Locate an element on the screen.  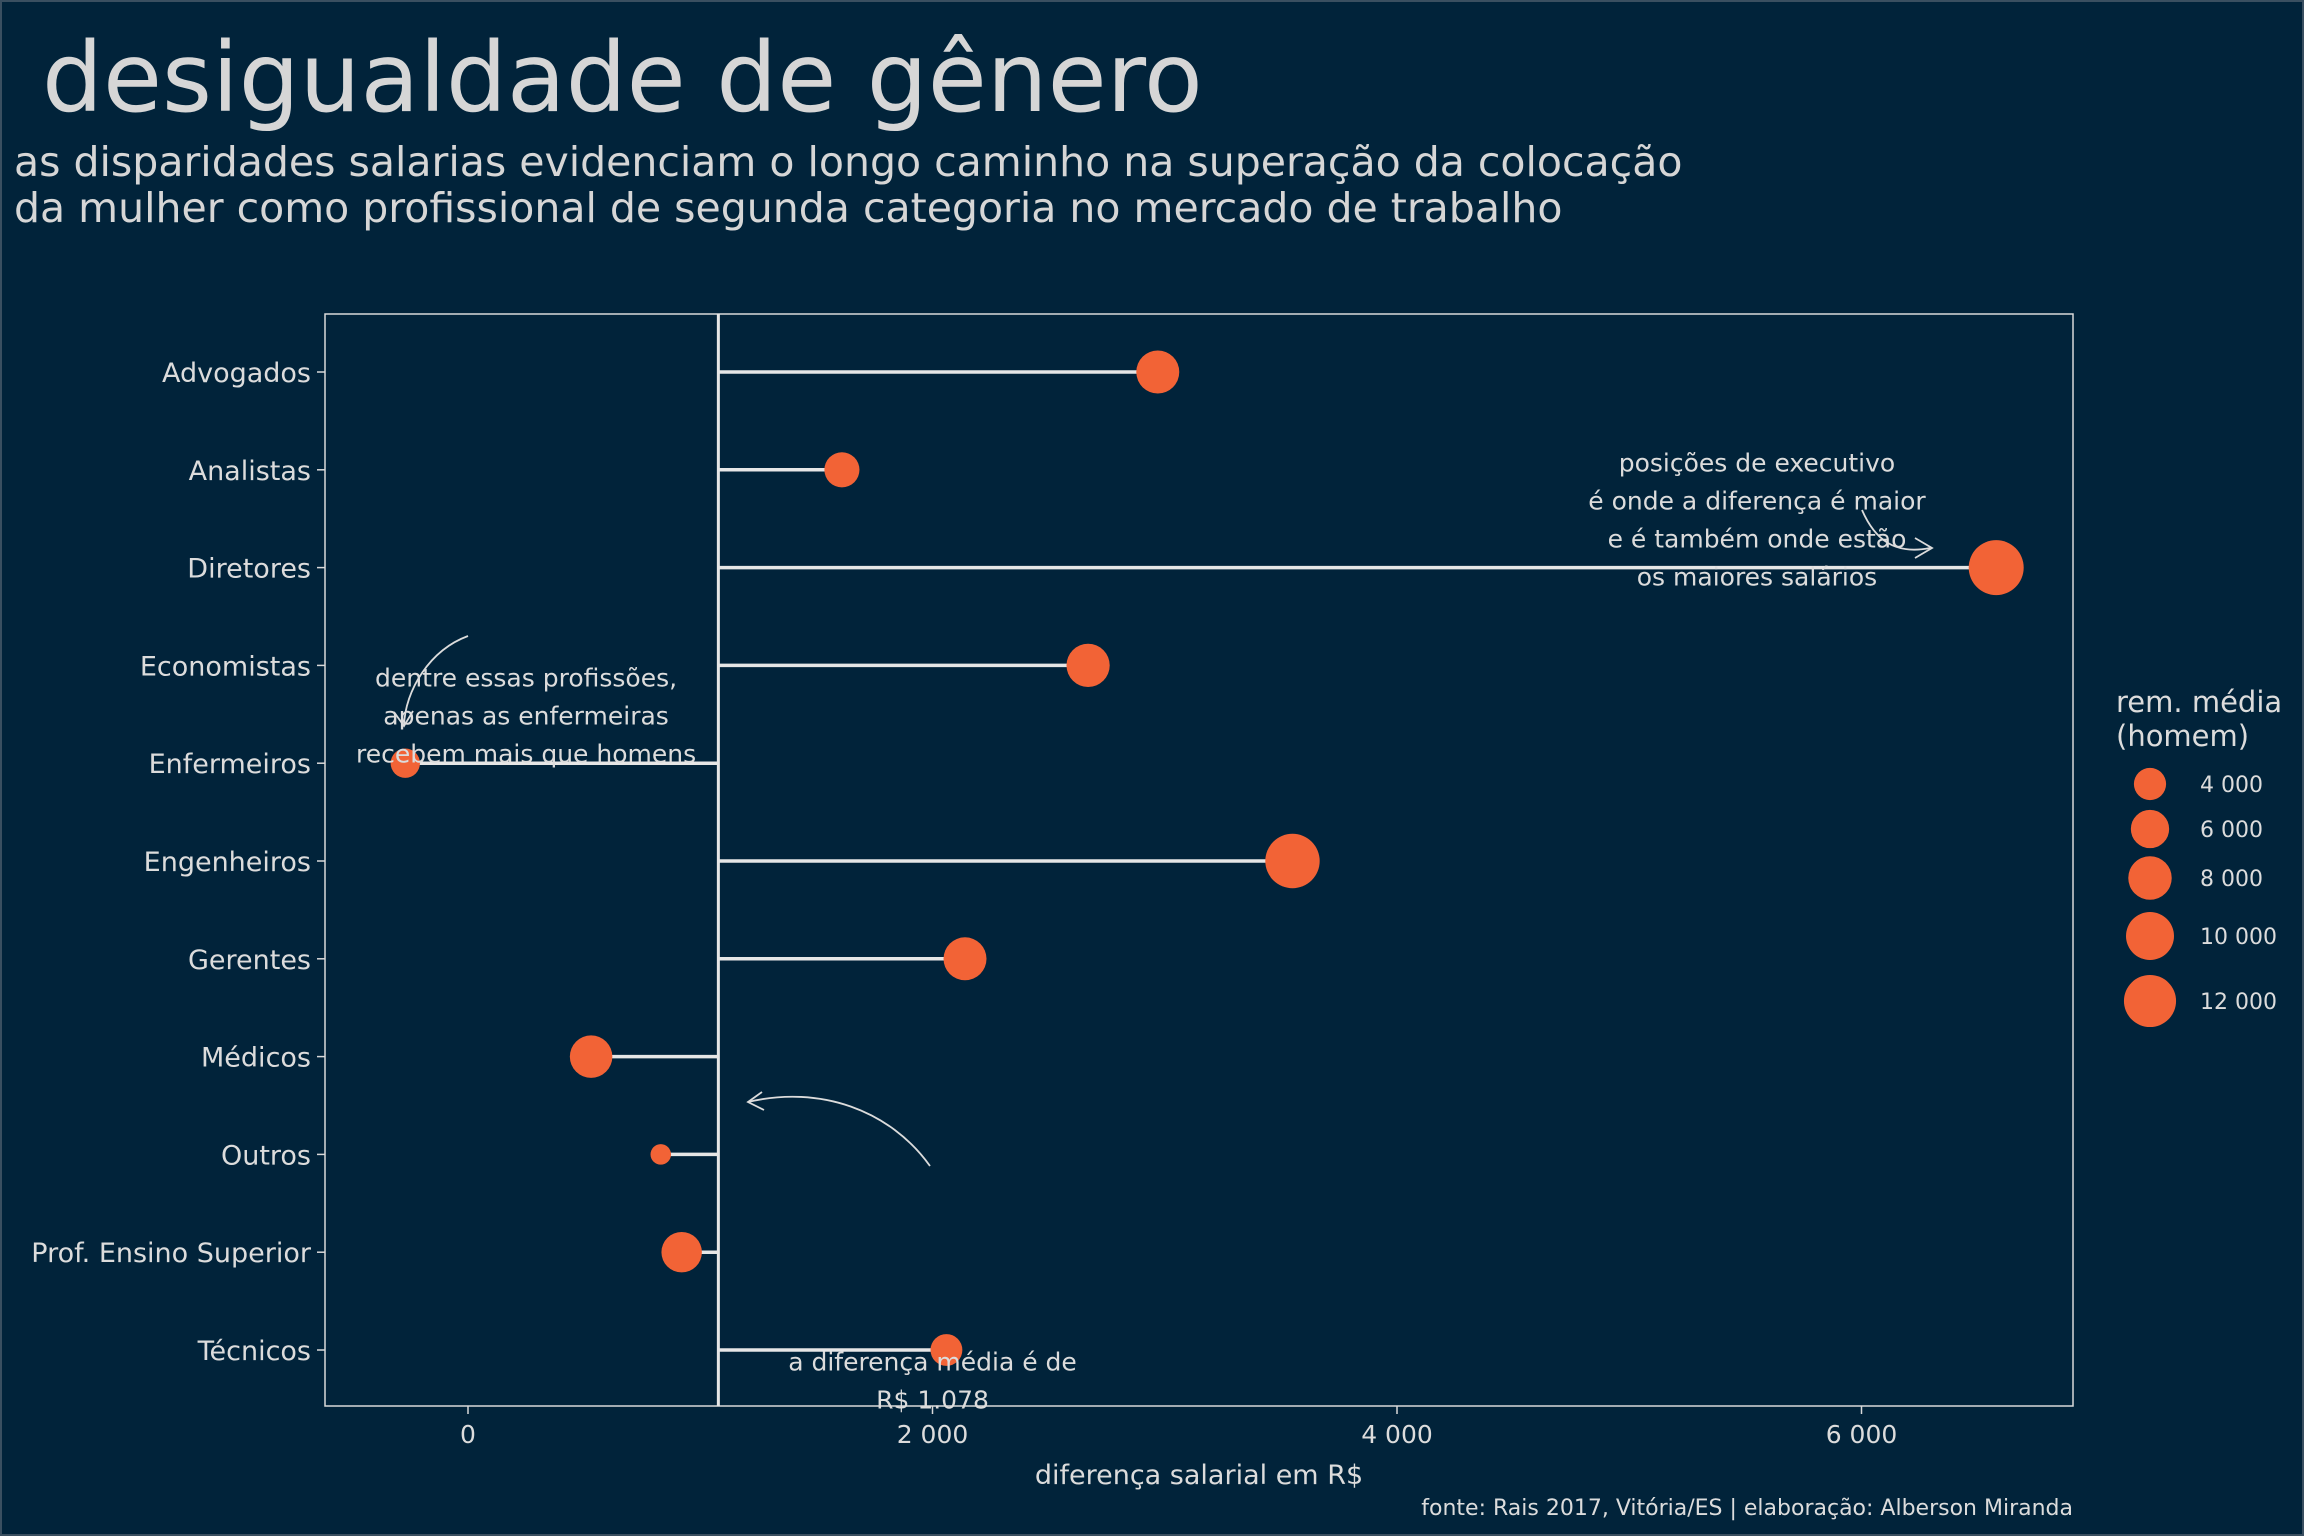
x-tick-label-1: 2 000 is located at coordinates (933, 1434).